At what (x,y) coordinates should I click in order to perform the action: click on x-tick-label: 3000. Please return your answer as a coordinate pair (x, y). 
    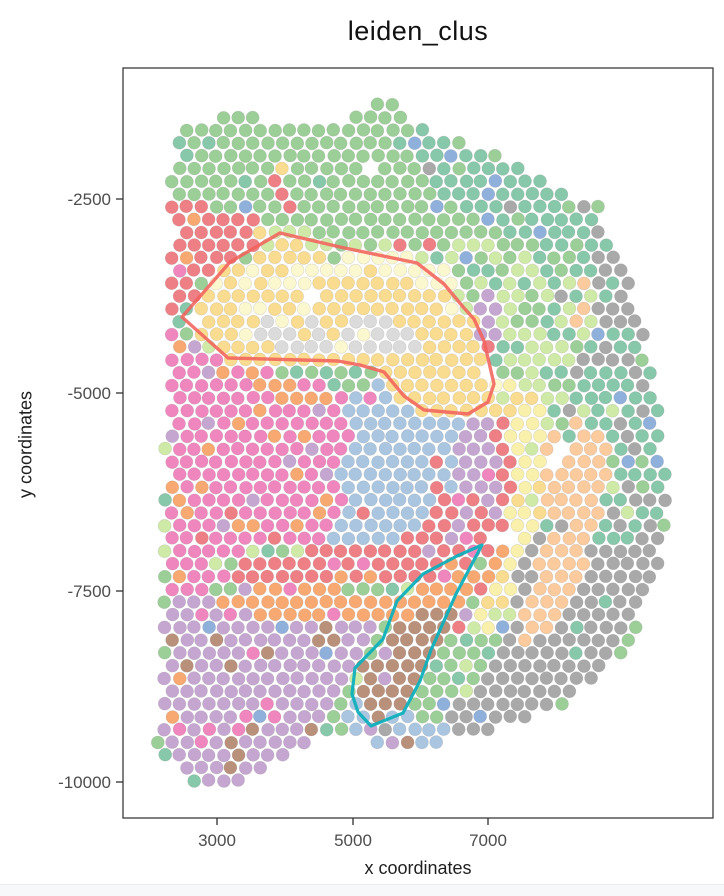
    Looking at the image, I should click on (217, 840).